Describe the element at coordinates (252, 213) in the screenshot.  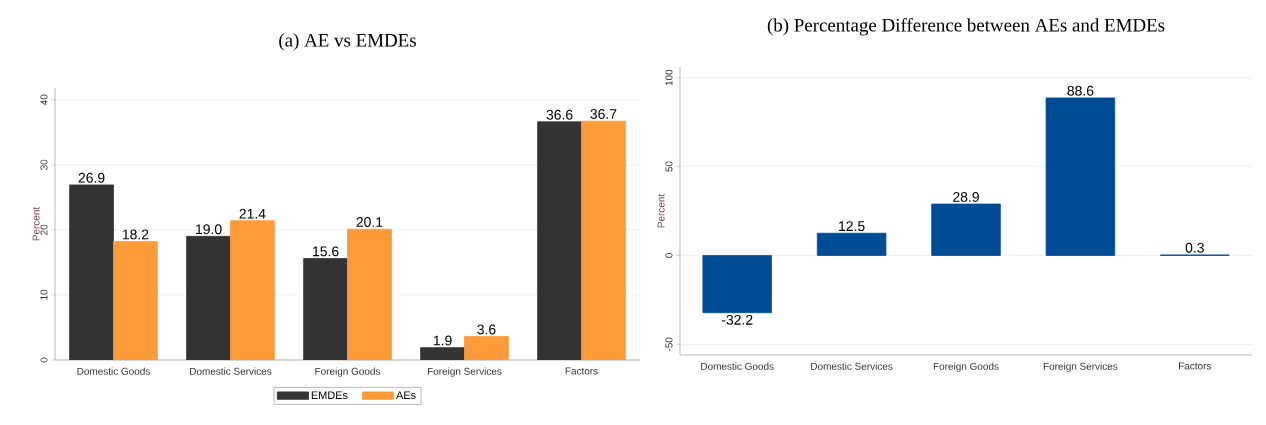
I see `data-label: 21.4` at that location.